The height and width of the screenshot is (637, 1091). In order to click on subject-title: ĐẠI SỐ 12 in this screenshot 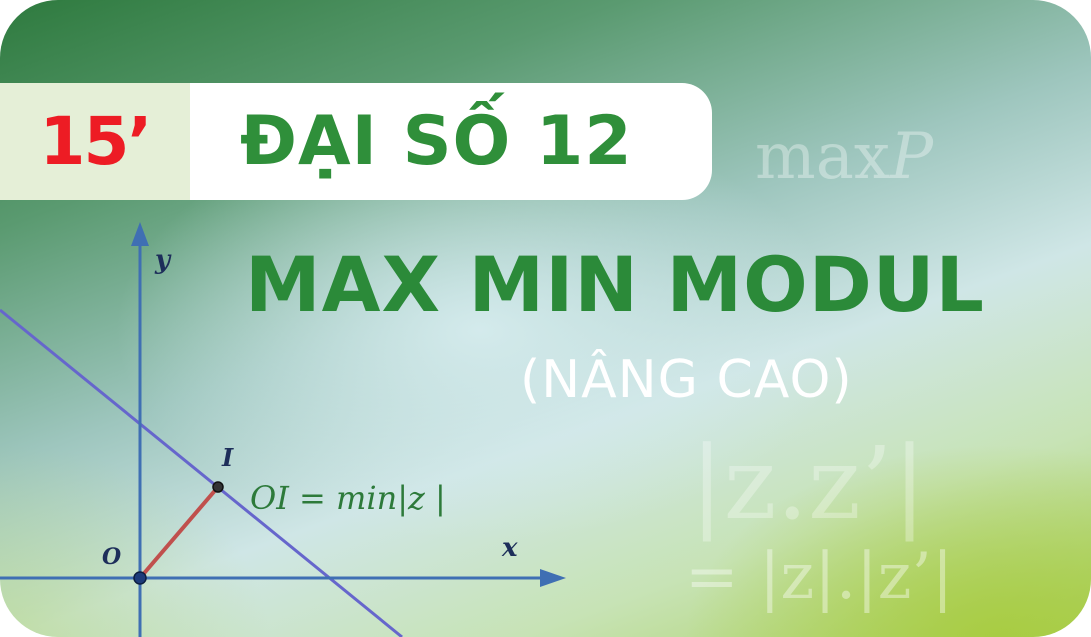, I will do `click(436, 141)`.